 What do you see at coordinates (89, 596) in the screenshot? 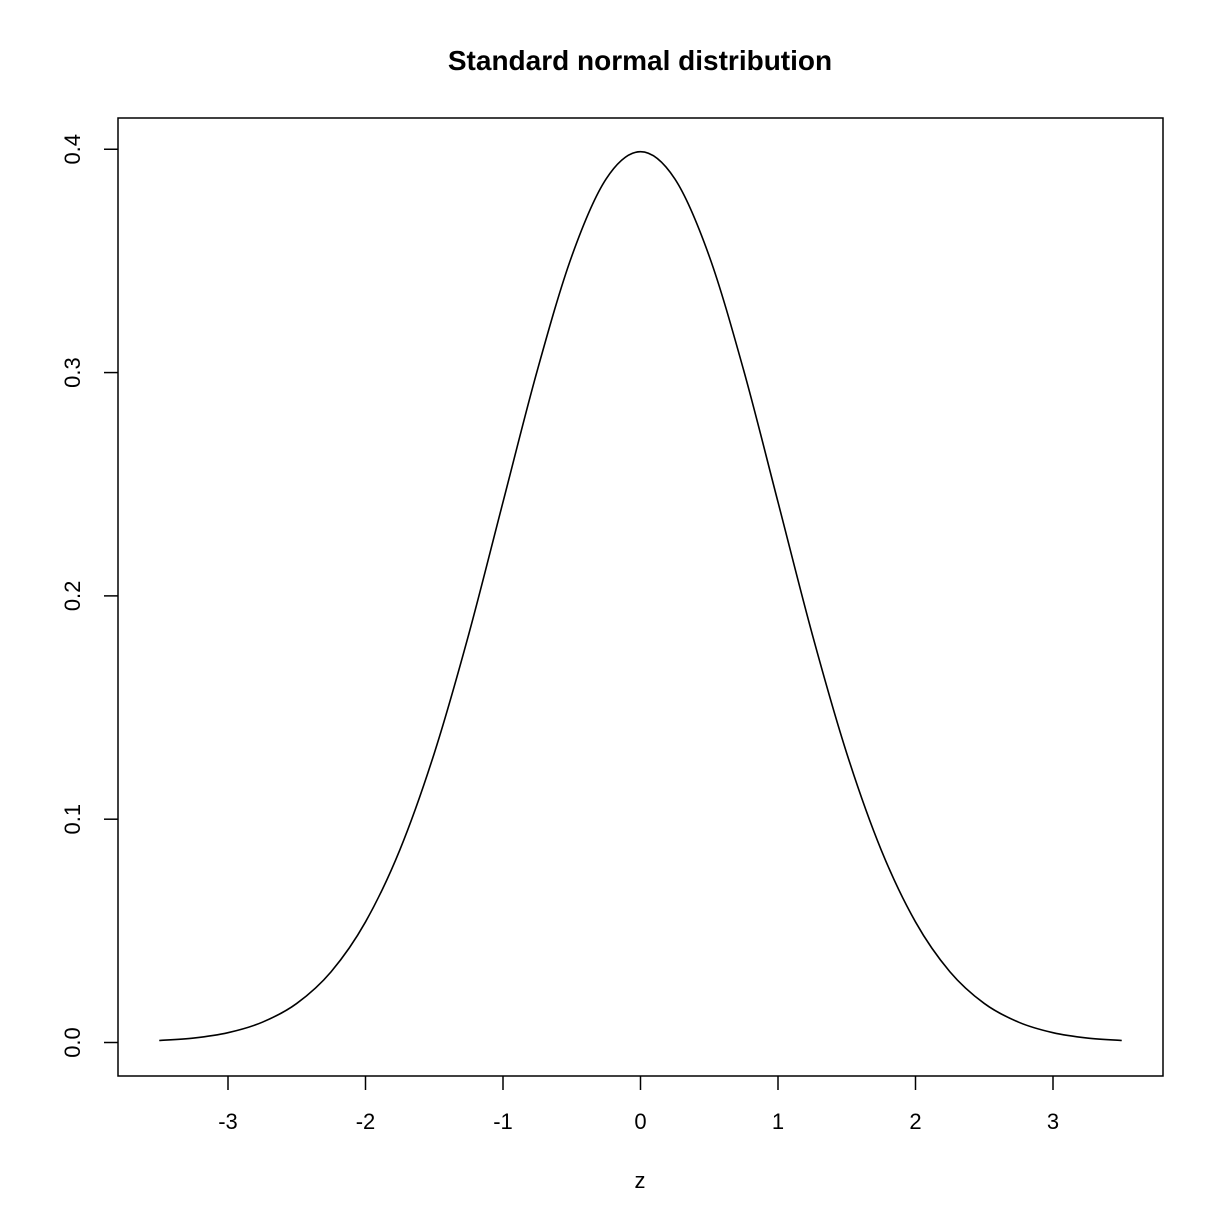
I see `y-axis: 0.0 0.1 0.2 0.3 0.4` at bounding box center [89, 596].